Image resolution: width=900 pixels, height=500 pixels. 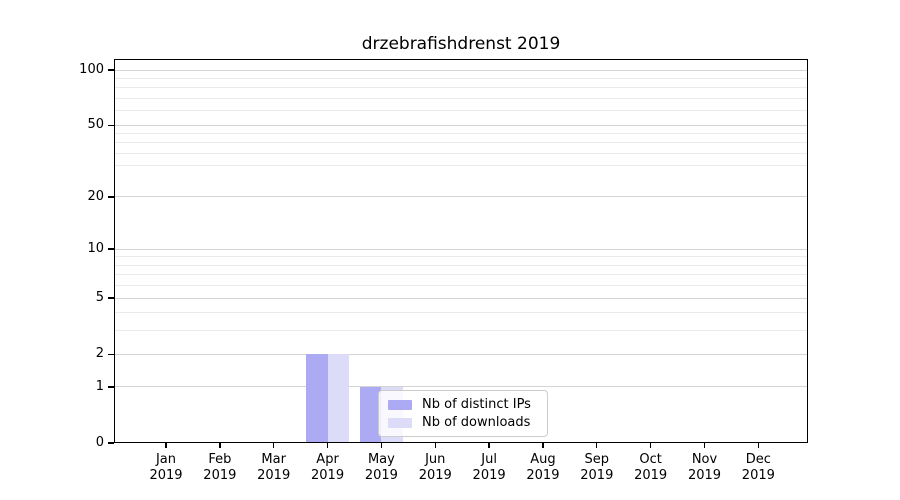 What do you see at coordinates (166, 459) in the screenshot?
I see `x-tick-month: Jan` at bounding box center [166, 459].